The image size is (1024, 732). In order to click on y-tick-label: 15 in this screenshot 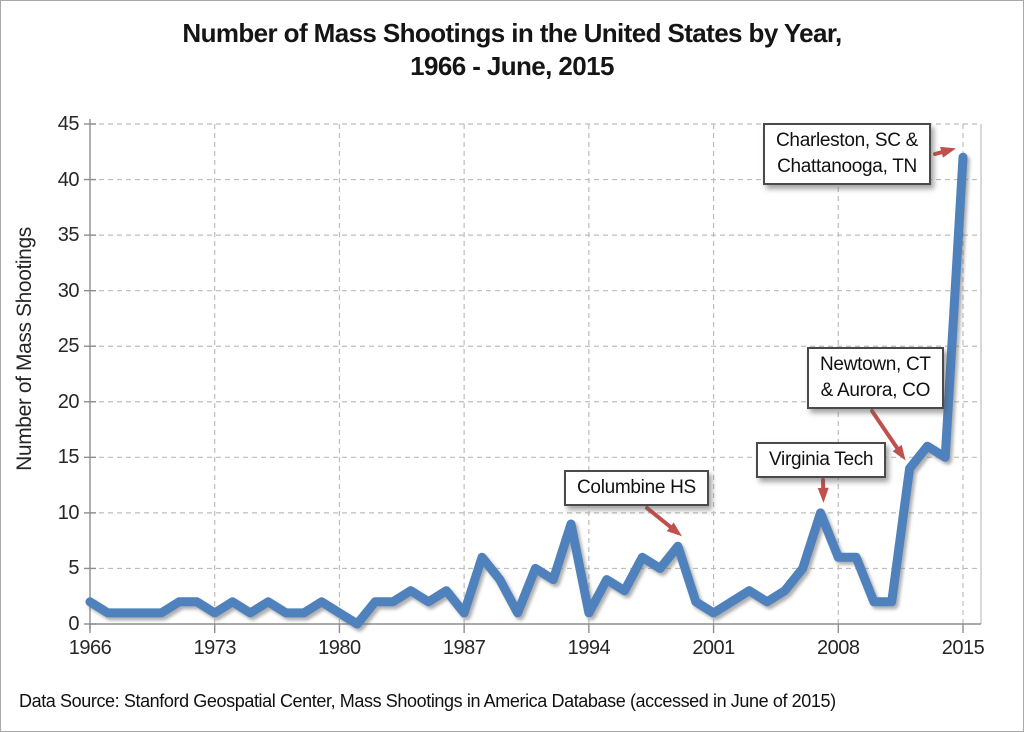, I will do `click(68, 457)`.